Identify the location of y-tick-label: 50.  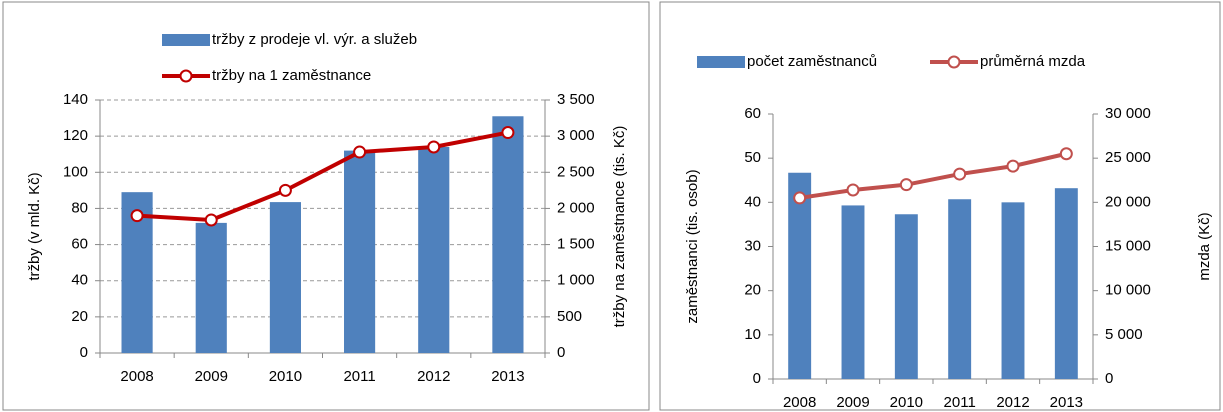
(752, 157).